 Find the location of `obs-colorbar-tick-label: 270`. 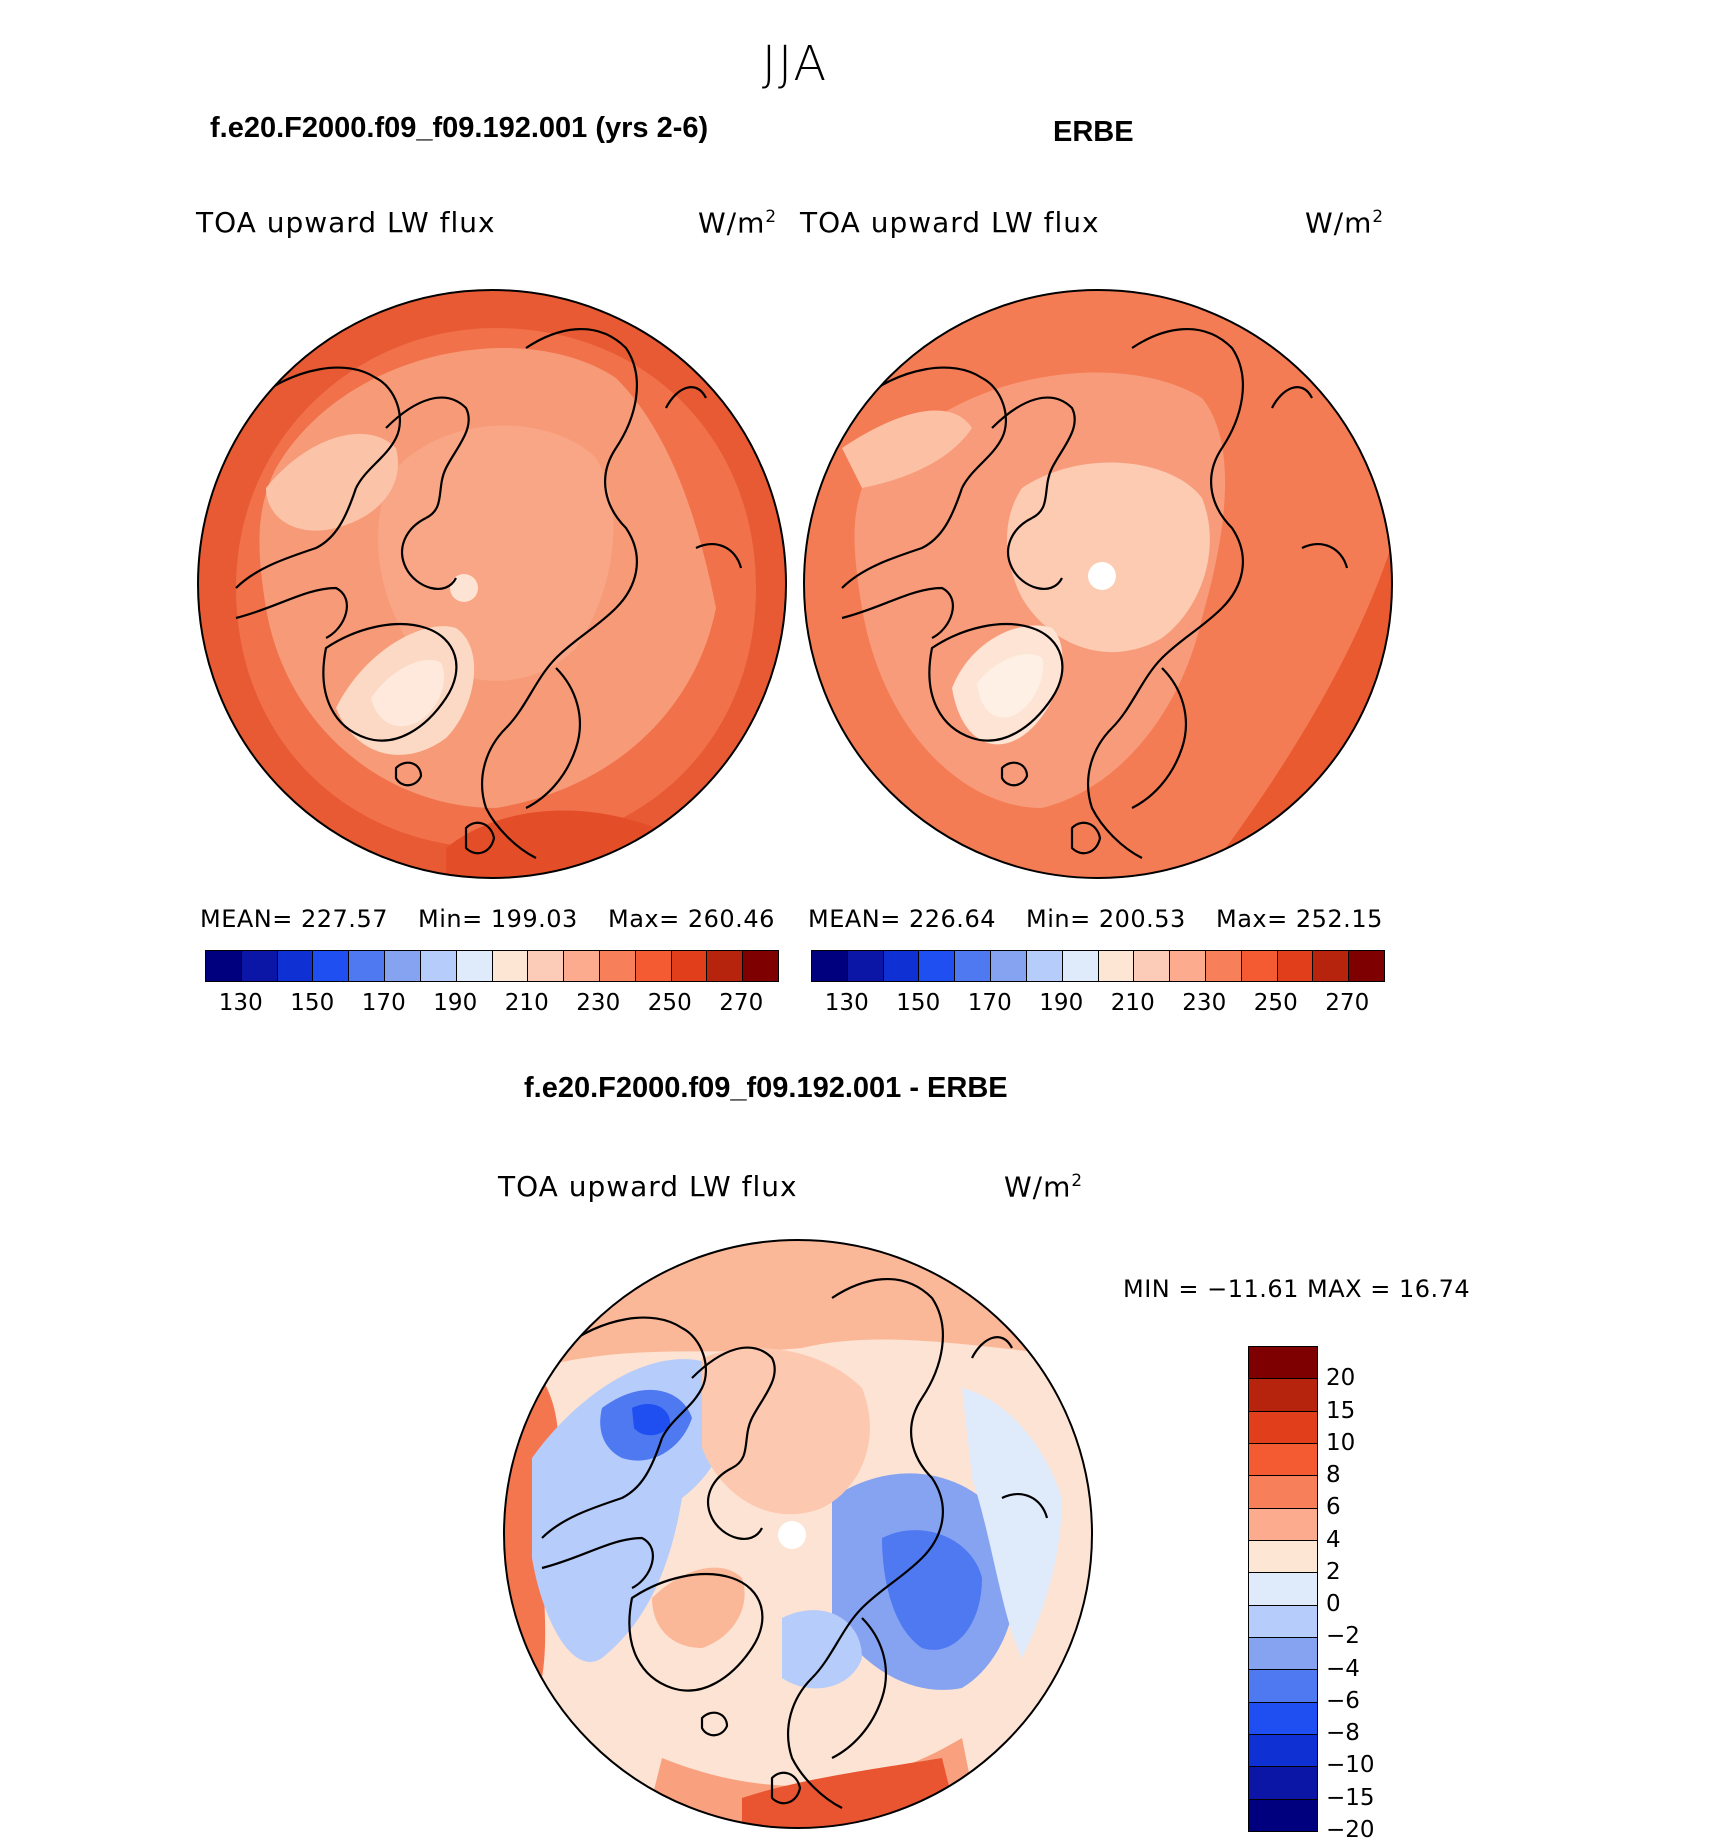

obs-colorbar-tick-label: 270 is located at coordinates (1347, 1003).